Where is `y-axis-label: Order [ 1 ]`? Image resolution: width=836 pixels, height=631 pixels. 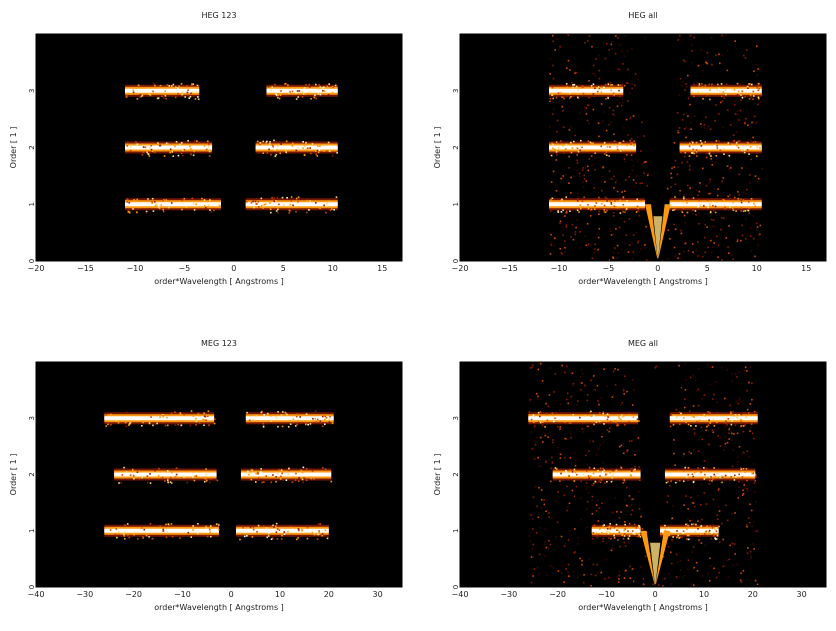
y-axis-label: Order [ 1 ] is located at coordinates (437, 148).